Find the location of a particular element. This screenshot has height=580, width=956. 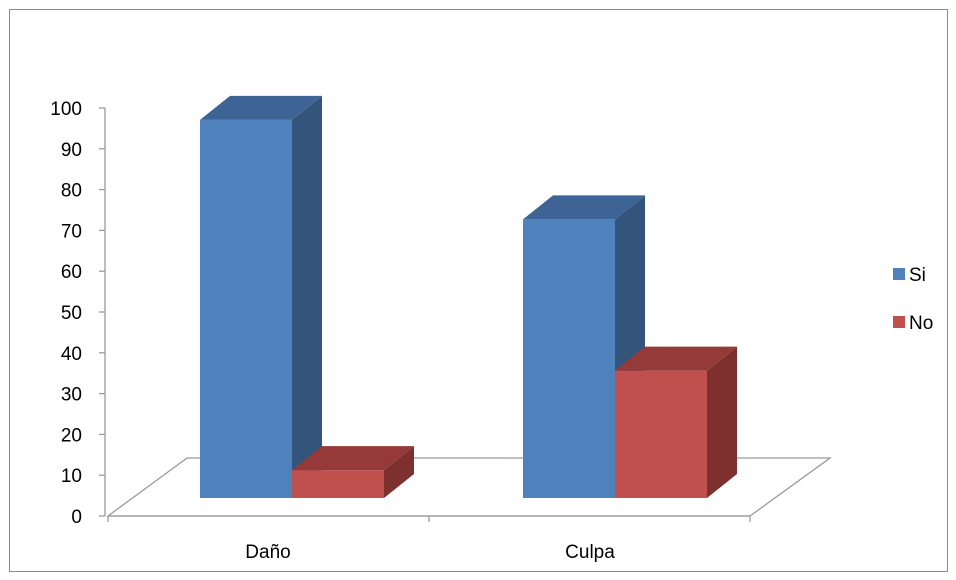

category-label: Daño is located at coordinates (267, 552).